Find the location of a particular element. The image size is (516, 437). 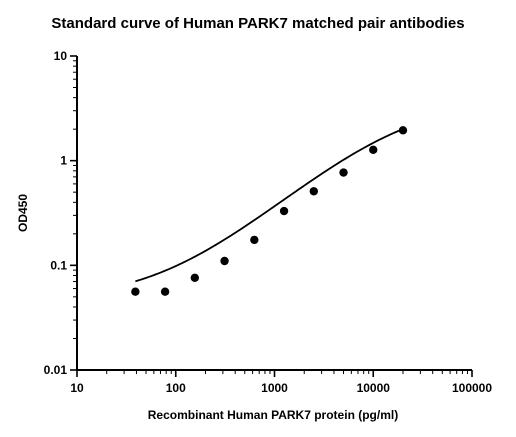

y-tick-label: 0.1 is located at coordinates (58, 265).